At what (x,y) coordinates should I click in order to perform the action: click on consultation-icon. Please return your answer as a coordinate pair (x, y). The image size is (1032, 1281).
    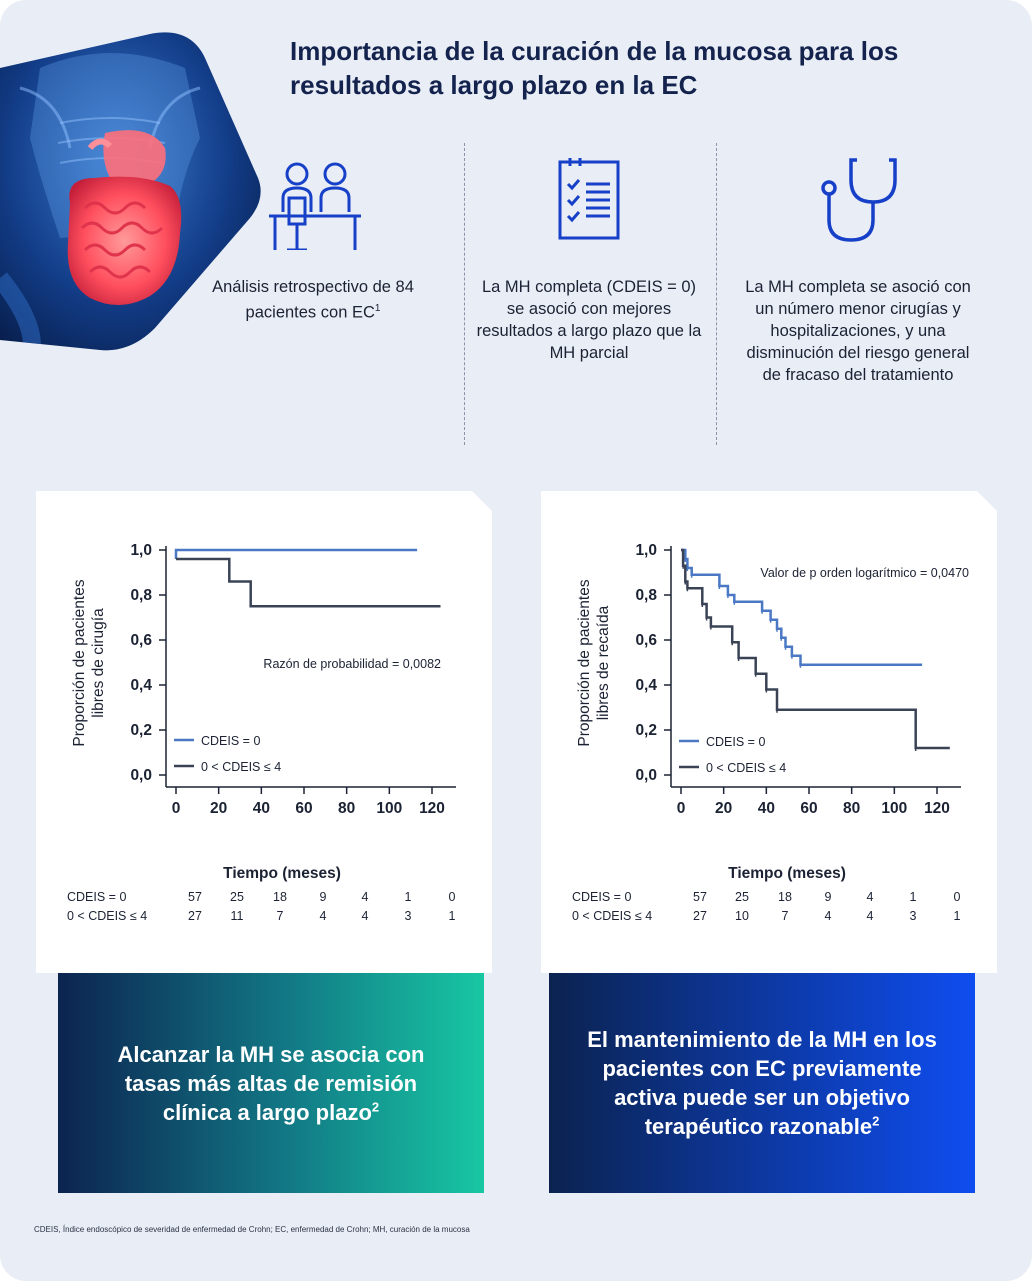
    Looking at the image, I should click on (315, 206).